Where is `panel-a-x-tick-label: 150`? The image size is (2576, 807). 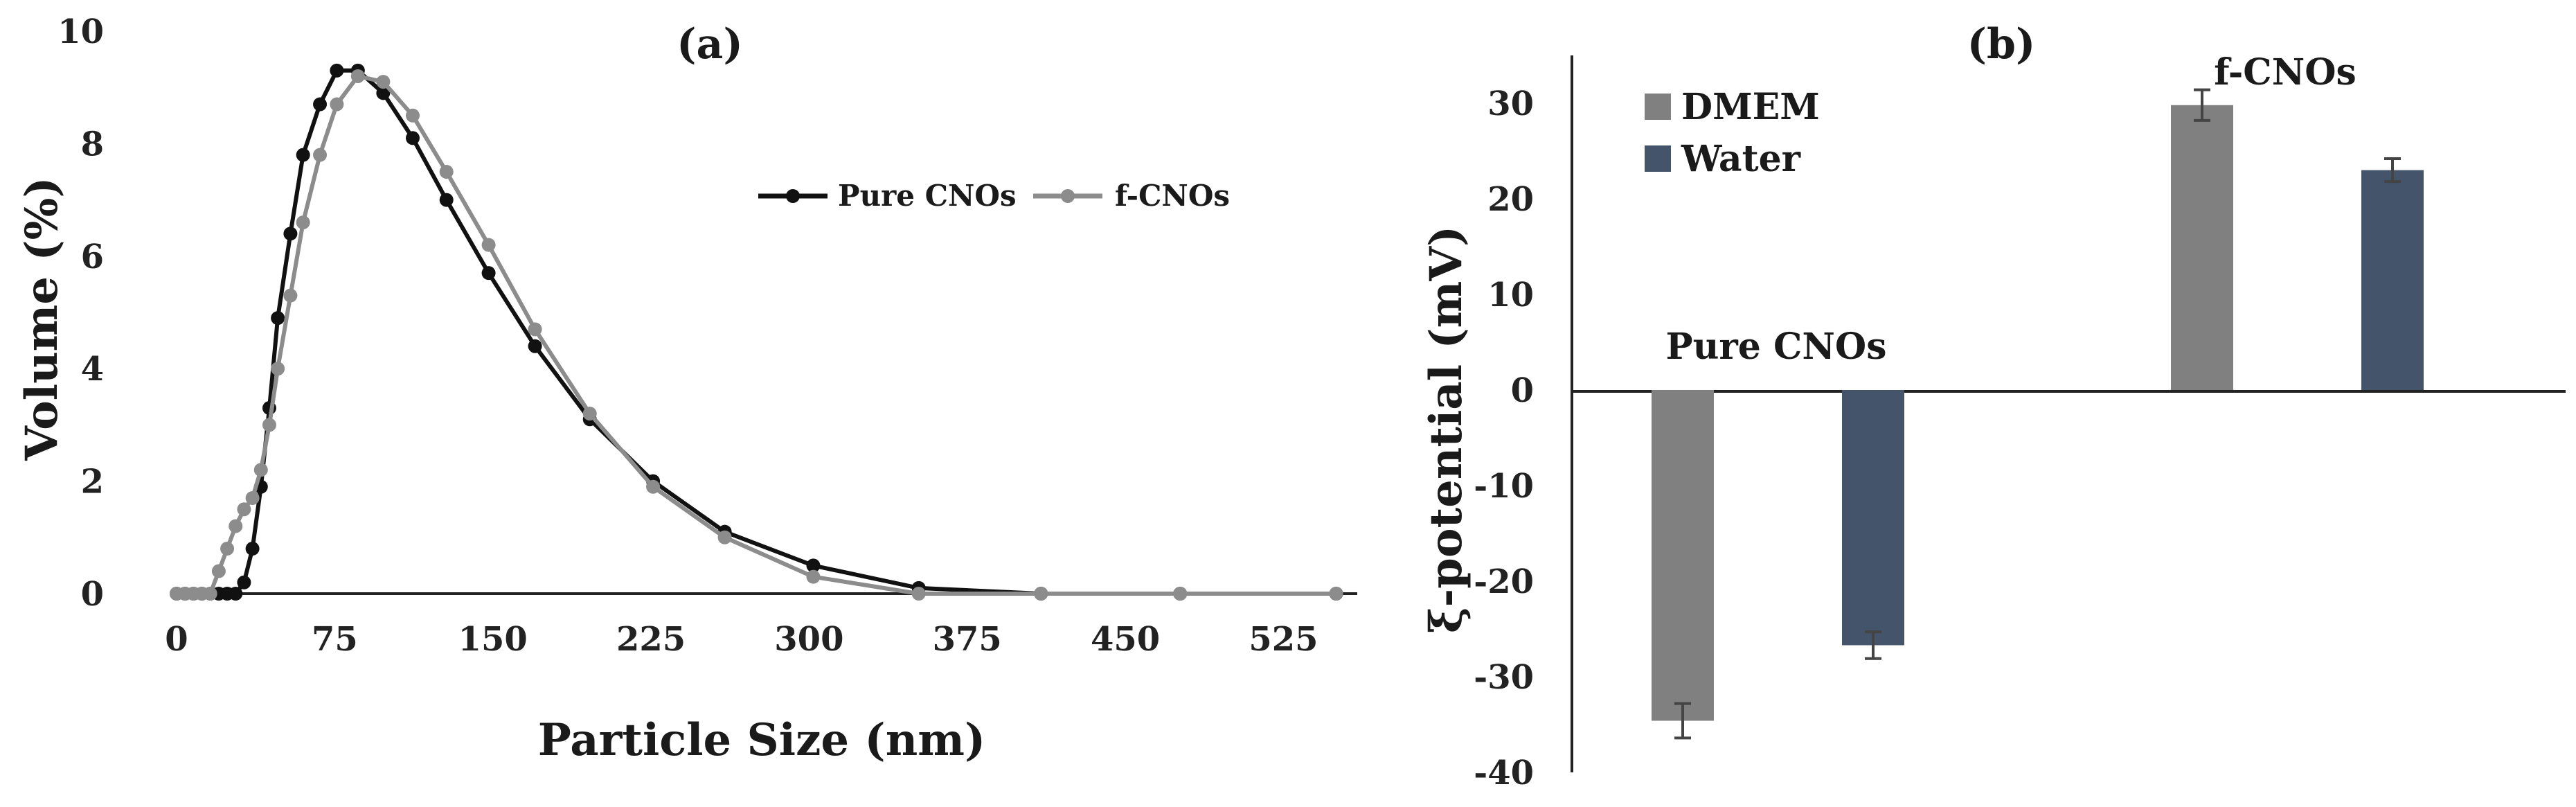 panel-a-x-tick-label: 150 is located at coordinates (493, 639).